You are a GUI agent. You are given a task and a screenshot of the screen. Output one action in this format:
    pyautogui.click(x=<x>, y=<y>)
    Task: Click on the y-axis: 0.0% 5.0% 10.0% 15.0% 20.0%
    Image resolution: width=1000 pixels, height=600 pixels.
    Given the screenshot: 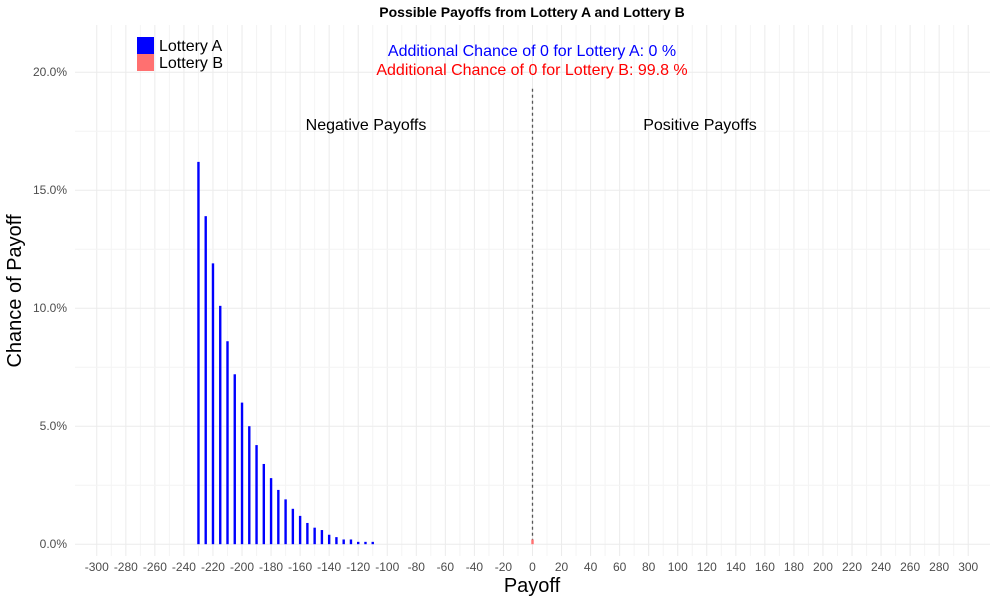 What is the action you would take?
    pyautogui.click(x=50, y=308)
    